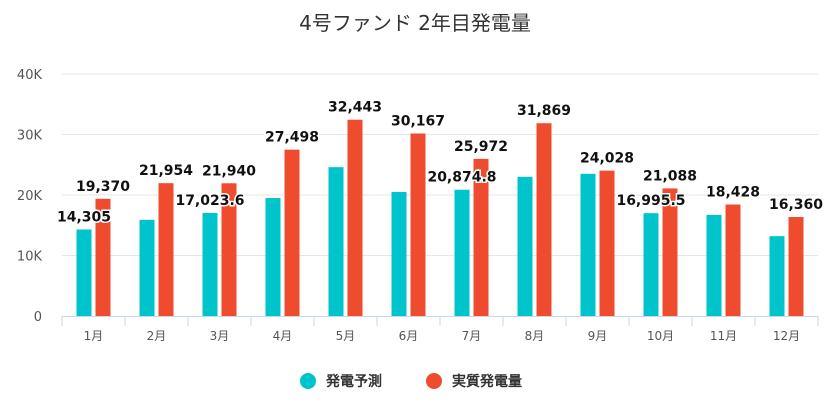 This screenshot has width=830, height=415. Describe the element at coordinates (30, 196) in the screenshot. I see `y-tick-label: 20K` at that location.